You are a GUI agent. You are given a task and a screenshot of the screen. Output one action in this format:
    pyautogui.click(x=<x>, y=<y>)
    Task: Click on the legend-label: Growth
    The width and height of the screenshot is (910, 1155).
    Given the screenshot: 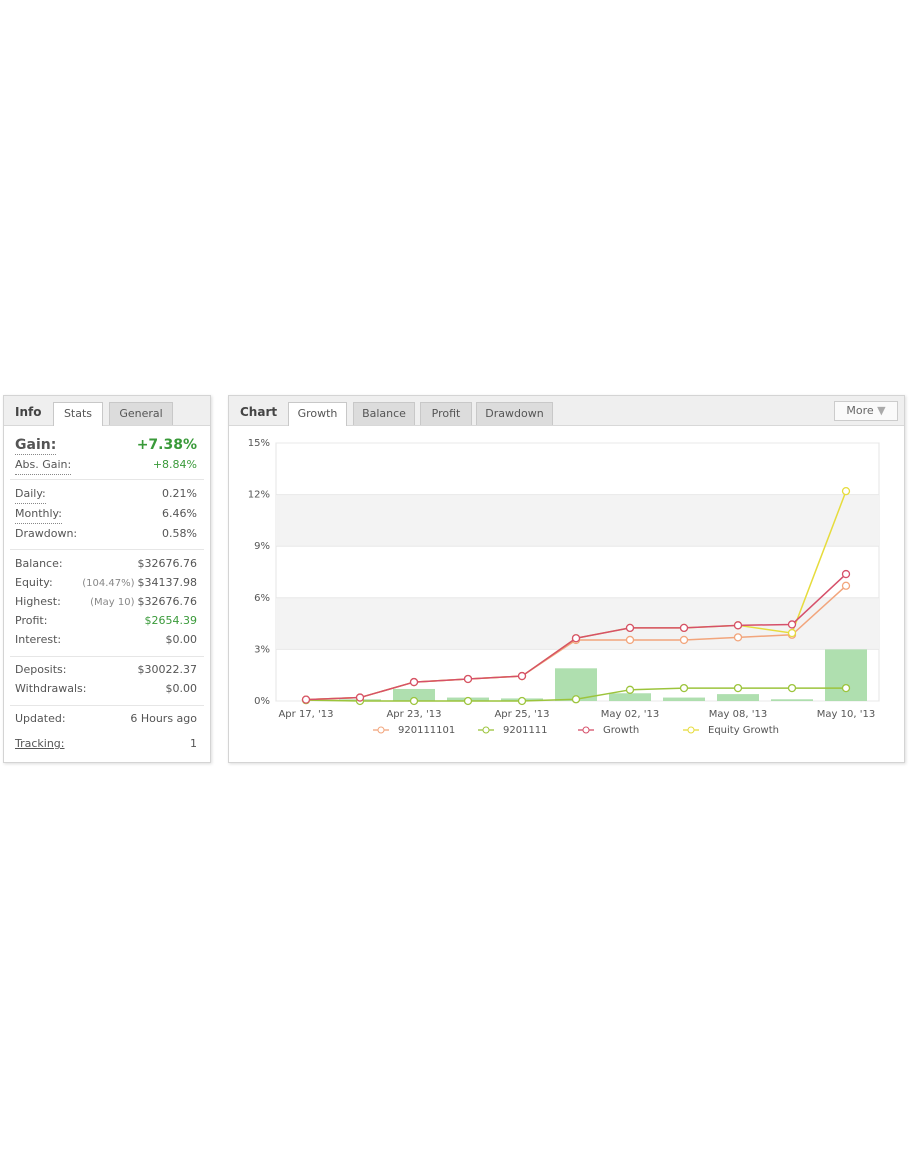 What is the action you would take?
    pyautogui.click(x=621, y=730)
    